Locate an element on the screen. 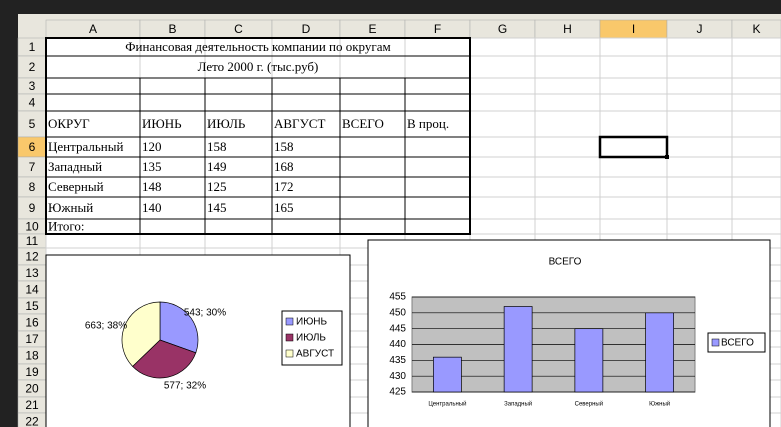  column-label: C is located at coordinates (238, 29).